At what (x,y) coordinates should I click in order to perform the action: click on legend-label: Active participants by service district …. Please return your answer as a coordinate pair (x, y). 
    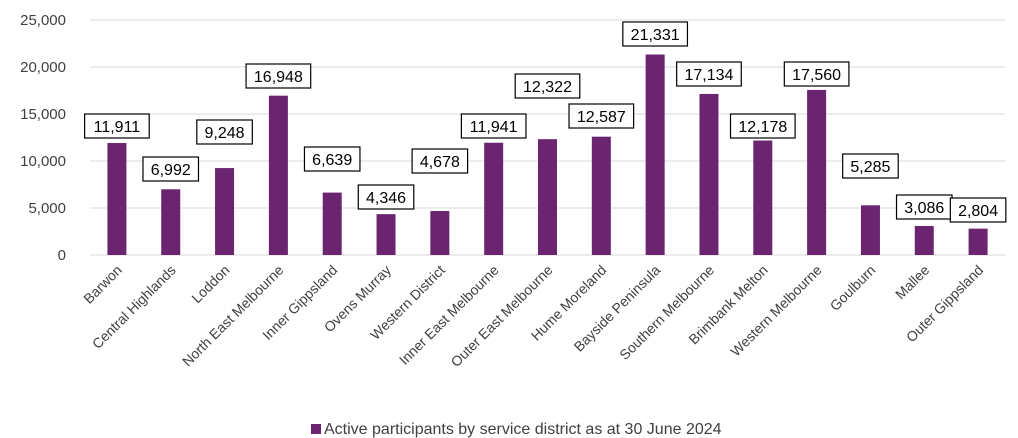
    Looking at the image, I should click on (523, 429).